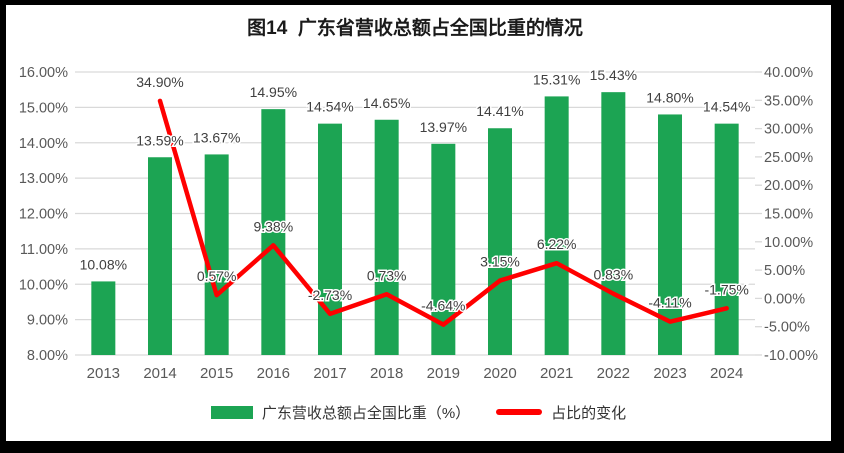 The image size is (844, 453). What do you see at coordinates (788, 130) in the screenshot?
I see `right-axis-tick-label: 30.00%` at bounding box center [788, 130].